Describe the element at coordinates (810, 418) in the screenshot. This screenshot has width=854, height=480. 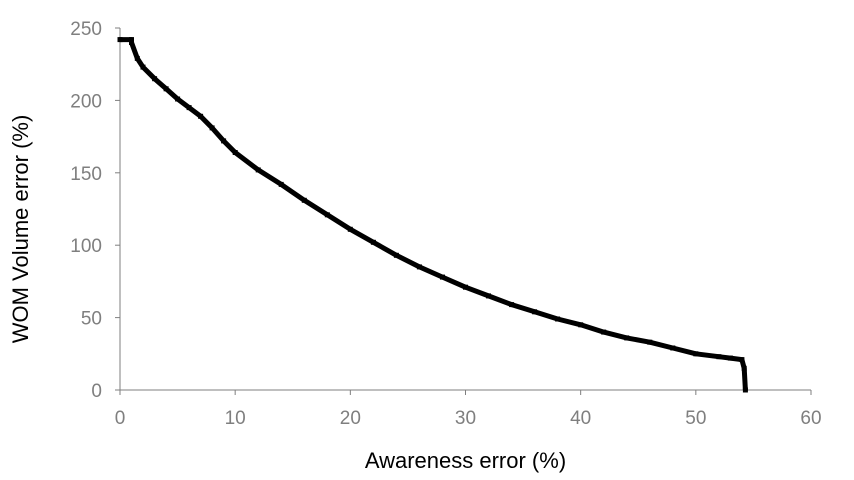
I see `x-tick-label: 60` at that location.